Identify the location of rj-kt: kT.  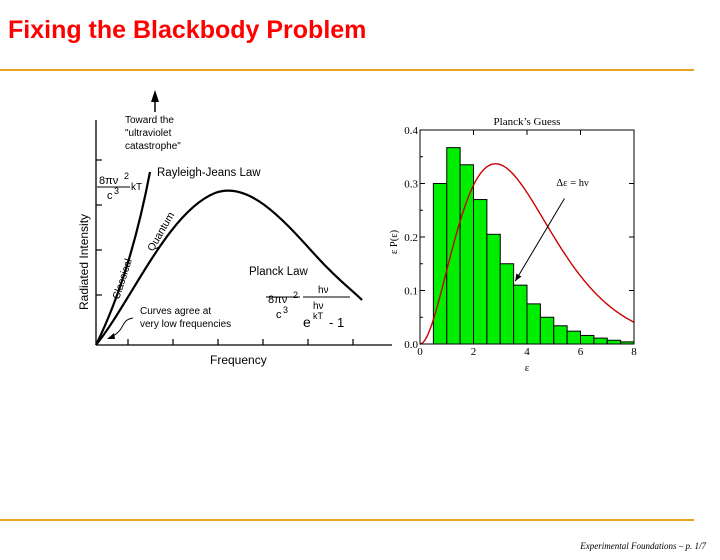
(136, 187).